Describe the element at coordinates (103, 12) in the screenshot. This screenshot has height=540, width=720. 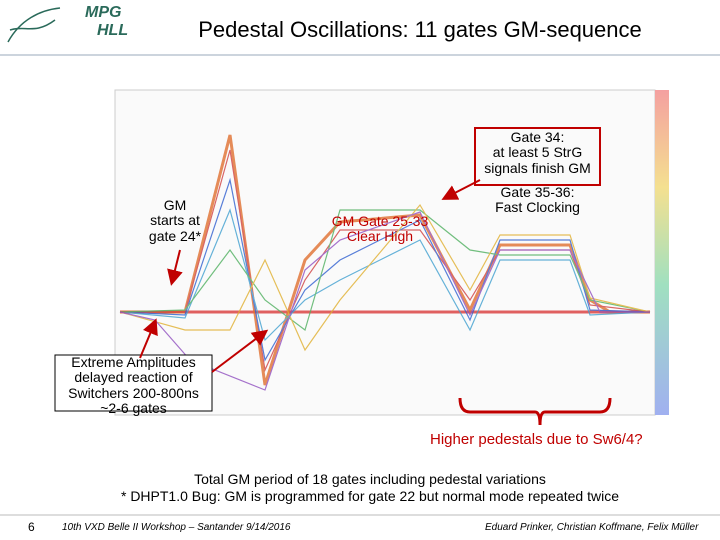
I see `logo-text: MPG` at that location.